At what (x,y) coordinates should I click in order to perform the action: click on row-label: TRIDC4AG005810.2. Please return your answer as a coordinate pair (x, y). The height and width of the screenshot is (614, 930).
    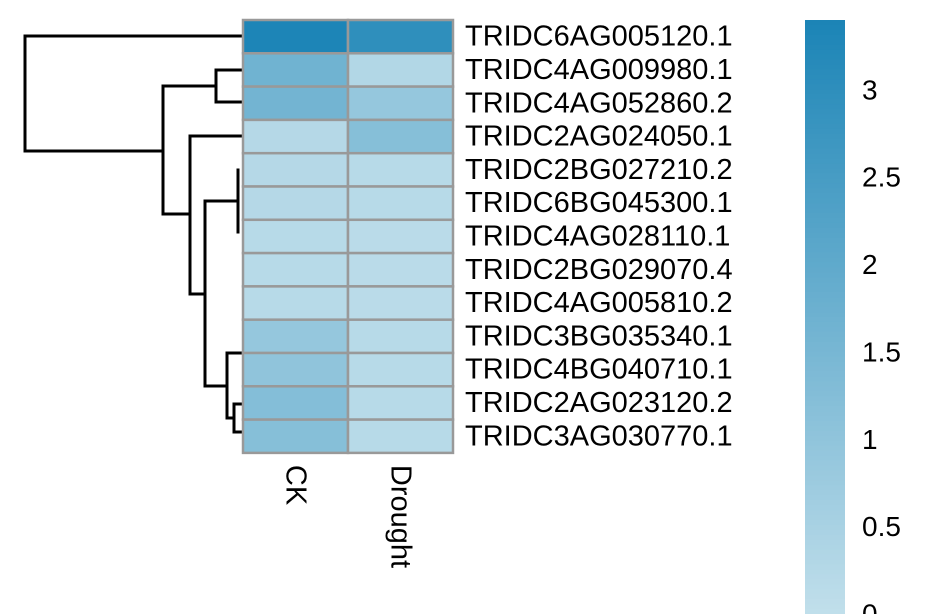
    Looking at the image, I should click on (599, 303).